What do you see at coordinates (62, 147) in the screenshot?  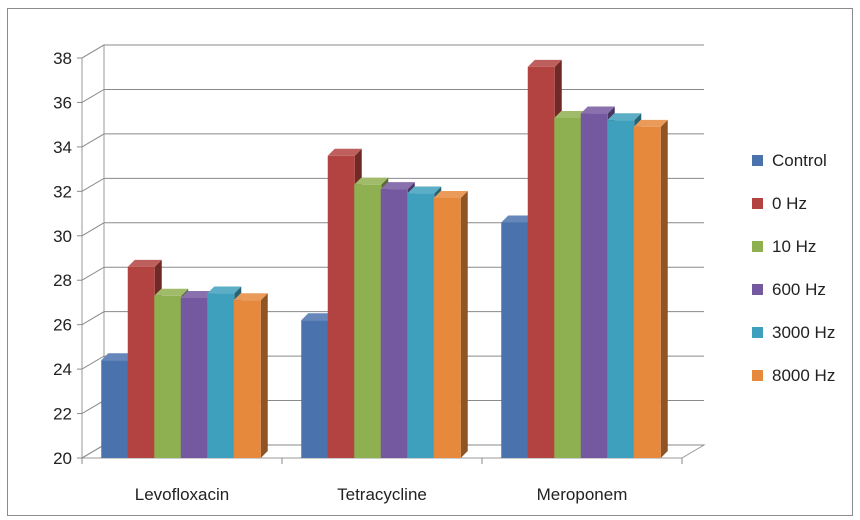 I see `y-tick-label: 34` at bounding box center [62, 147].